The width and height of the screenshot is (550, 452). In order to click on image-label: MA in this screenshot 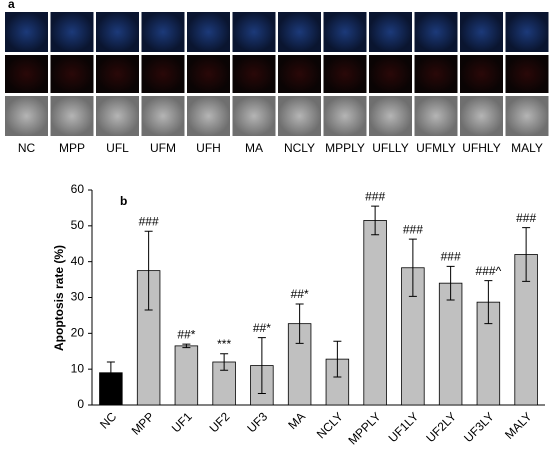, I will do `click(254, 148)`.